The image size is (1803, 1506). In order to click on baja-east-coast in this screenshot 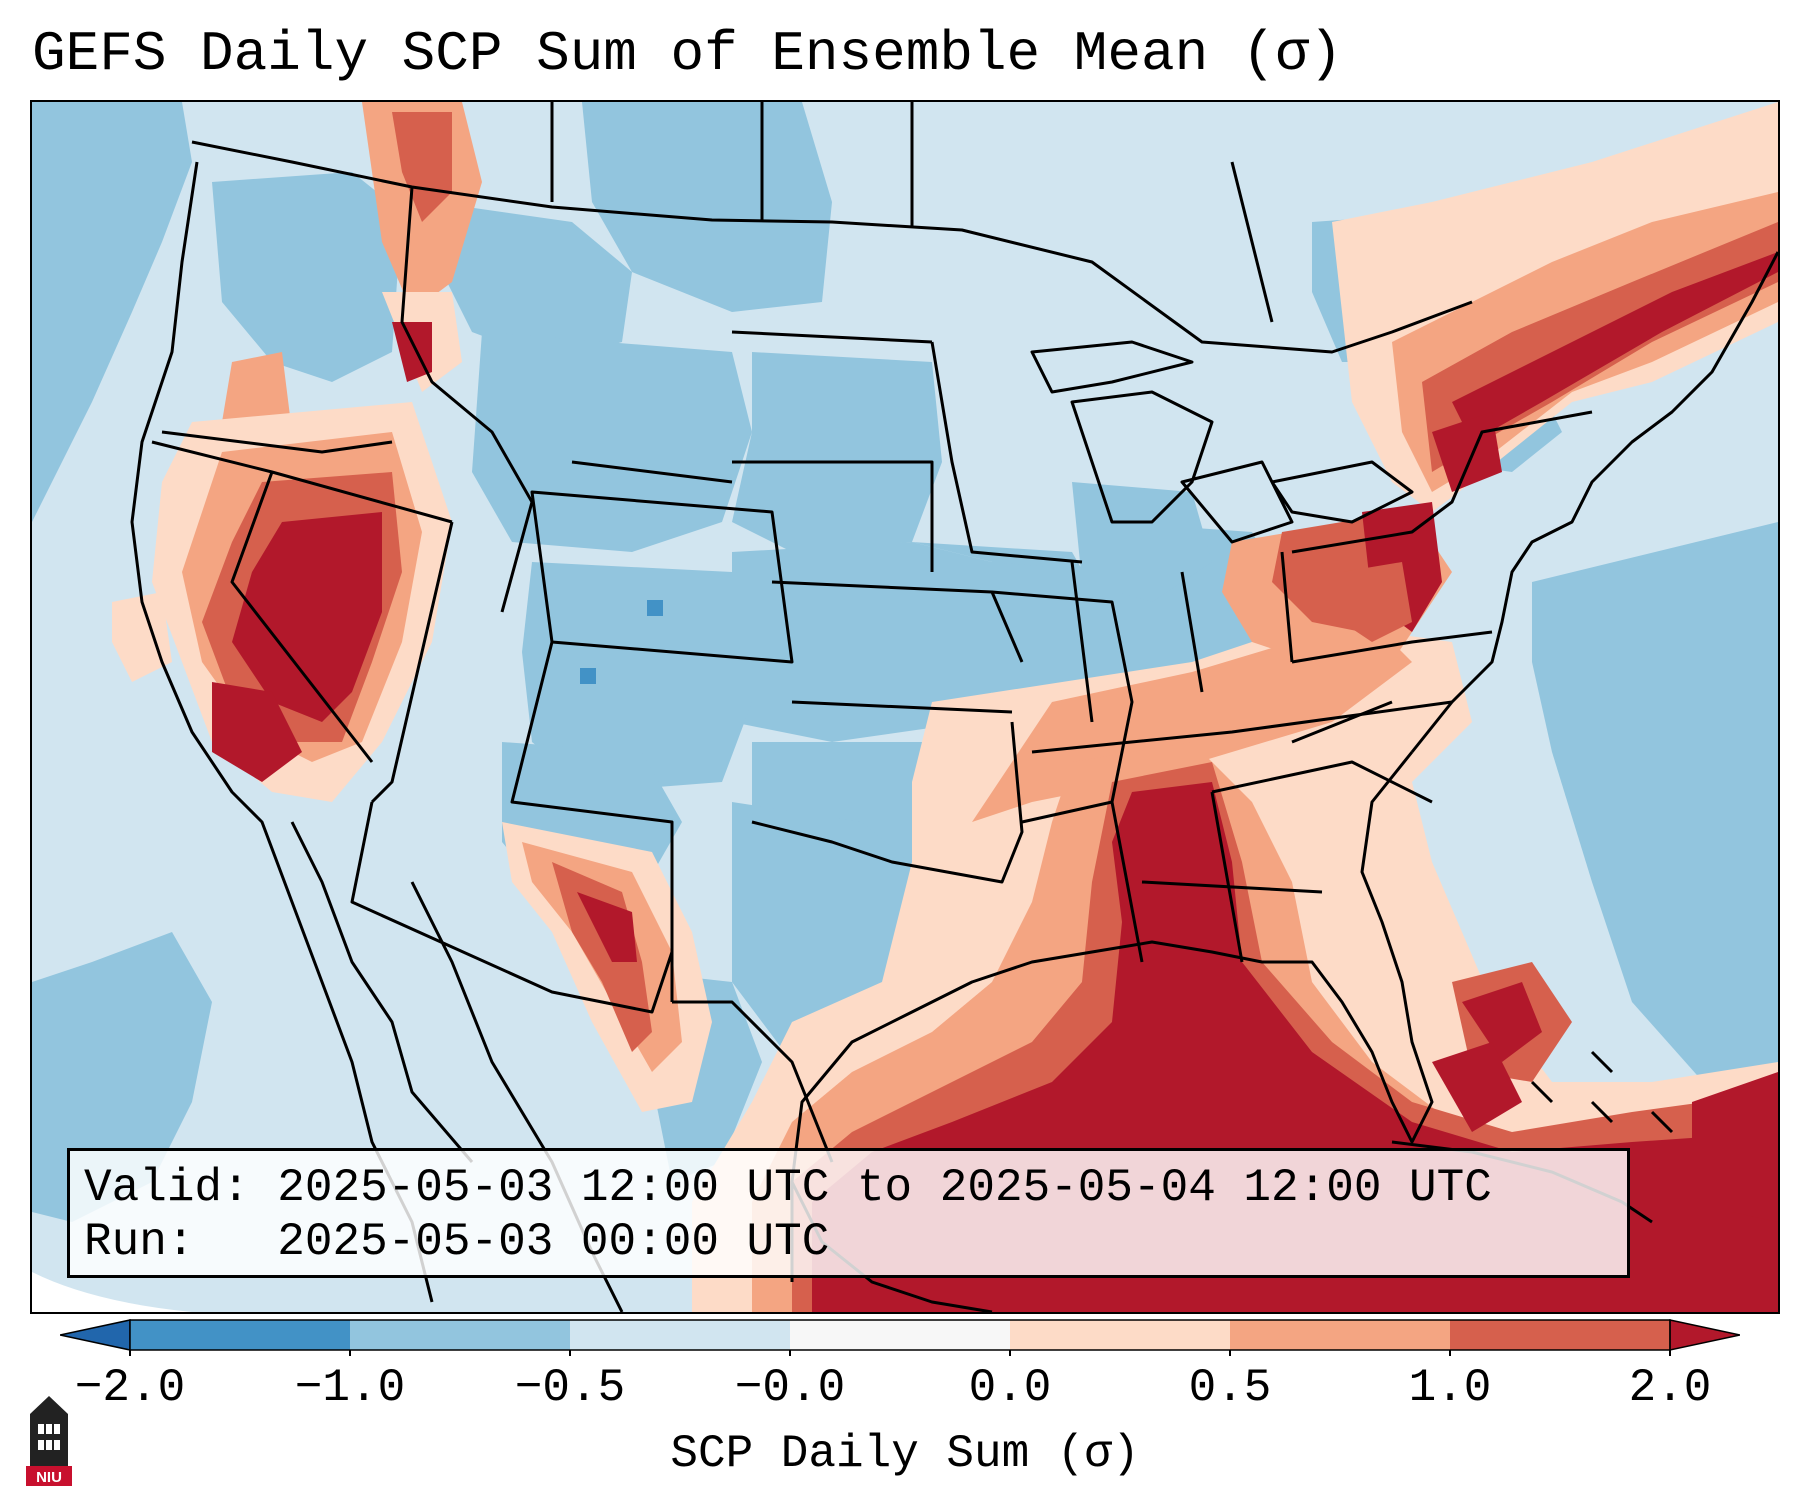, I will do `click(382, 992)`.